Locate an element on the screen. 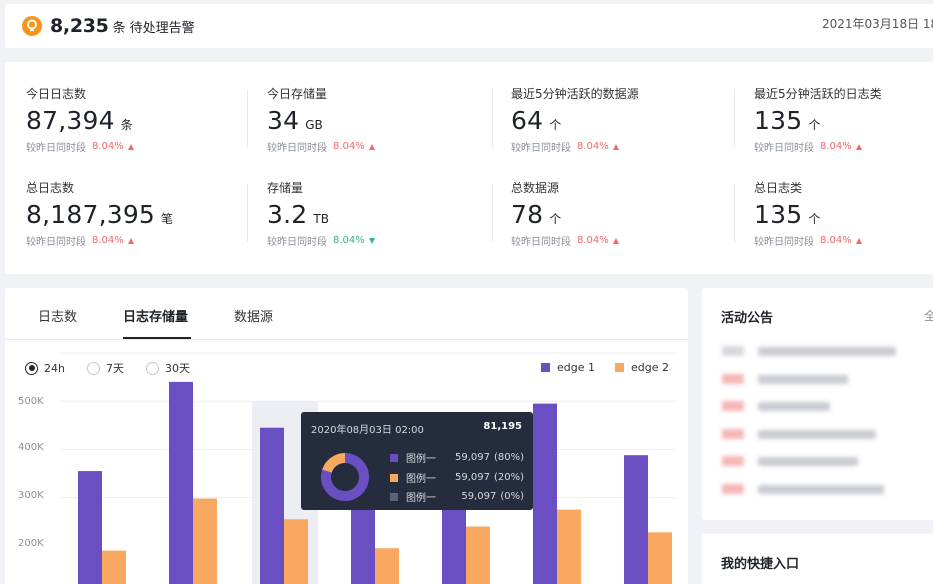 The height and width of the screenshot is (584, 933). tooltip-row: 图例一 59,097 (80%) is located at coordinates (457, 457).